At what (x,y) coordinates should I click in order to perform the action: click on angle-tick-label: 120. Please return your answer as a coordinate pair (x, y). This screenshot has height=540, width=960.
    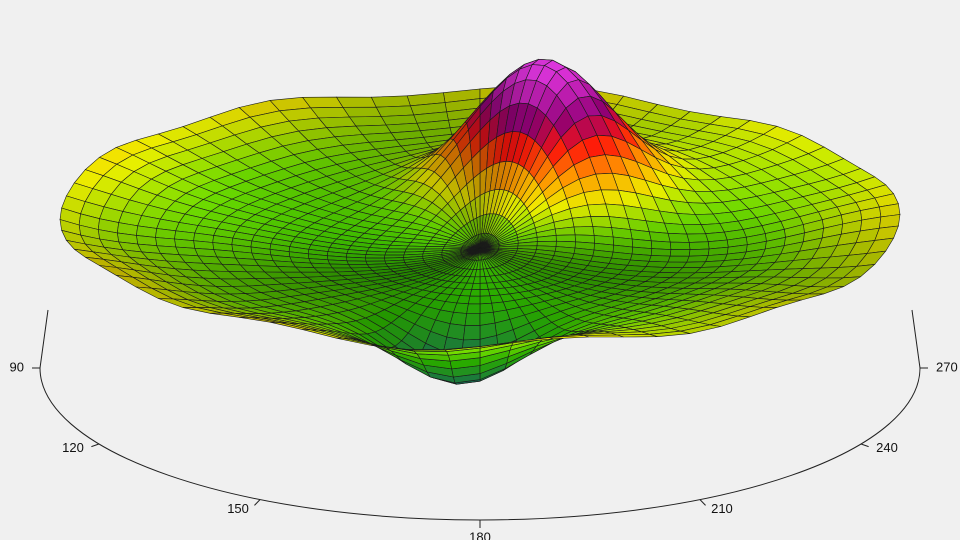
    Looking at the image, I should click on (73, 447).